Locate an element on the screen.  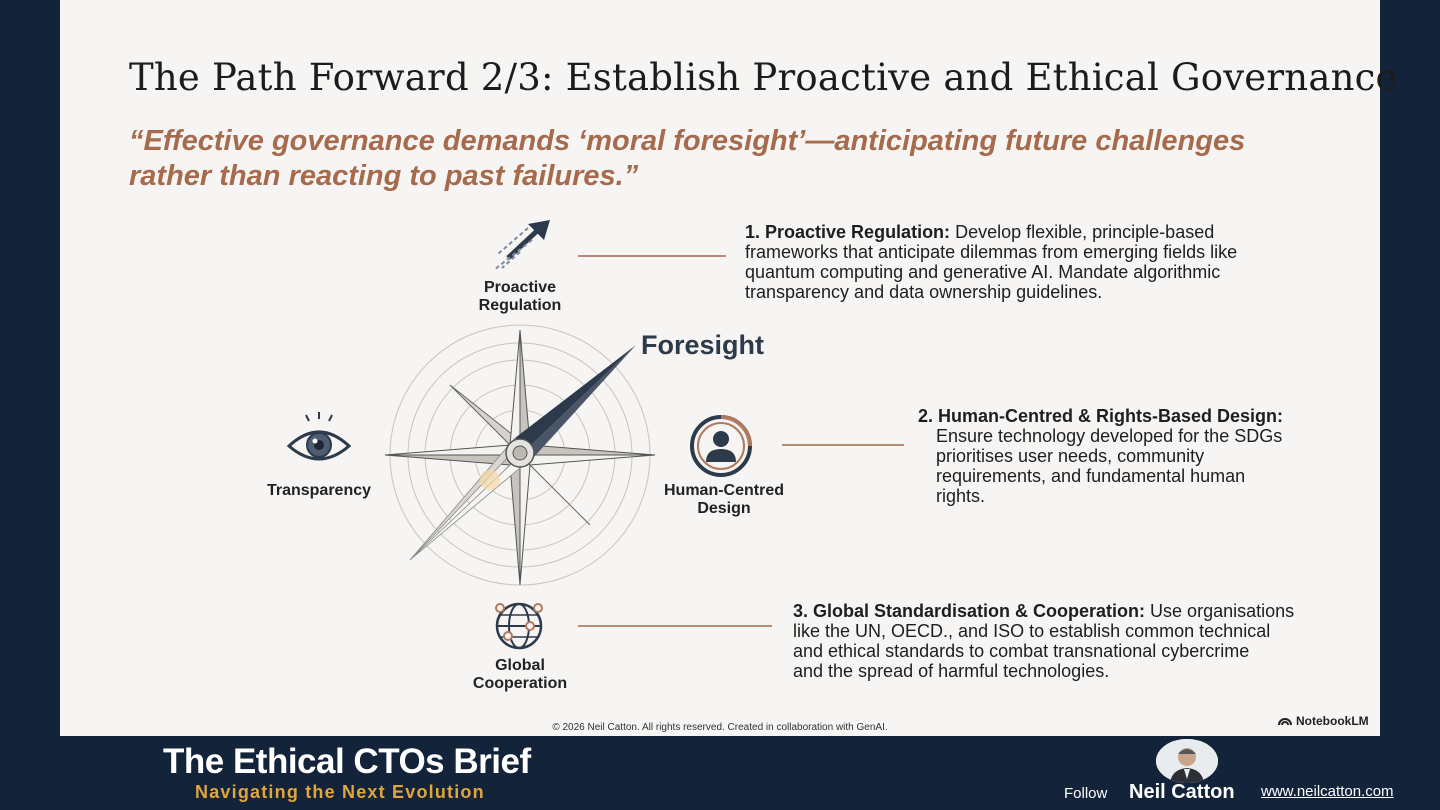
eye-icon is located at coordinates (319, 436).